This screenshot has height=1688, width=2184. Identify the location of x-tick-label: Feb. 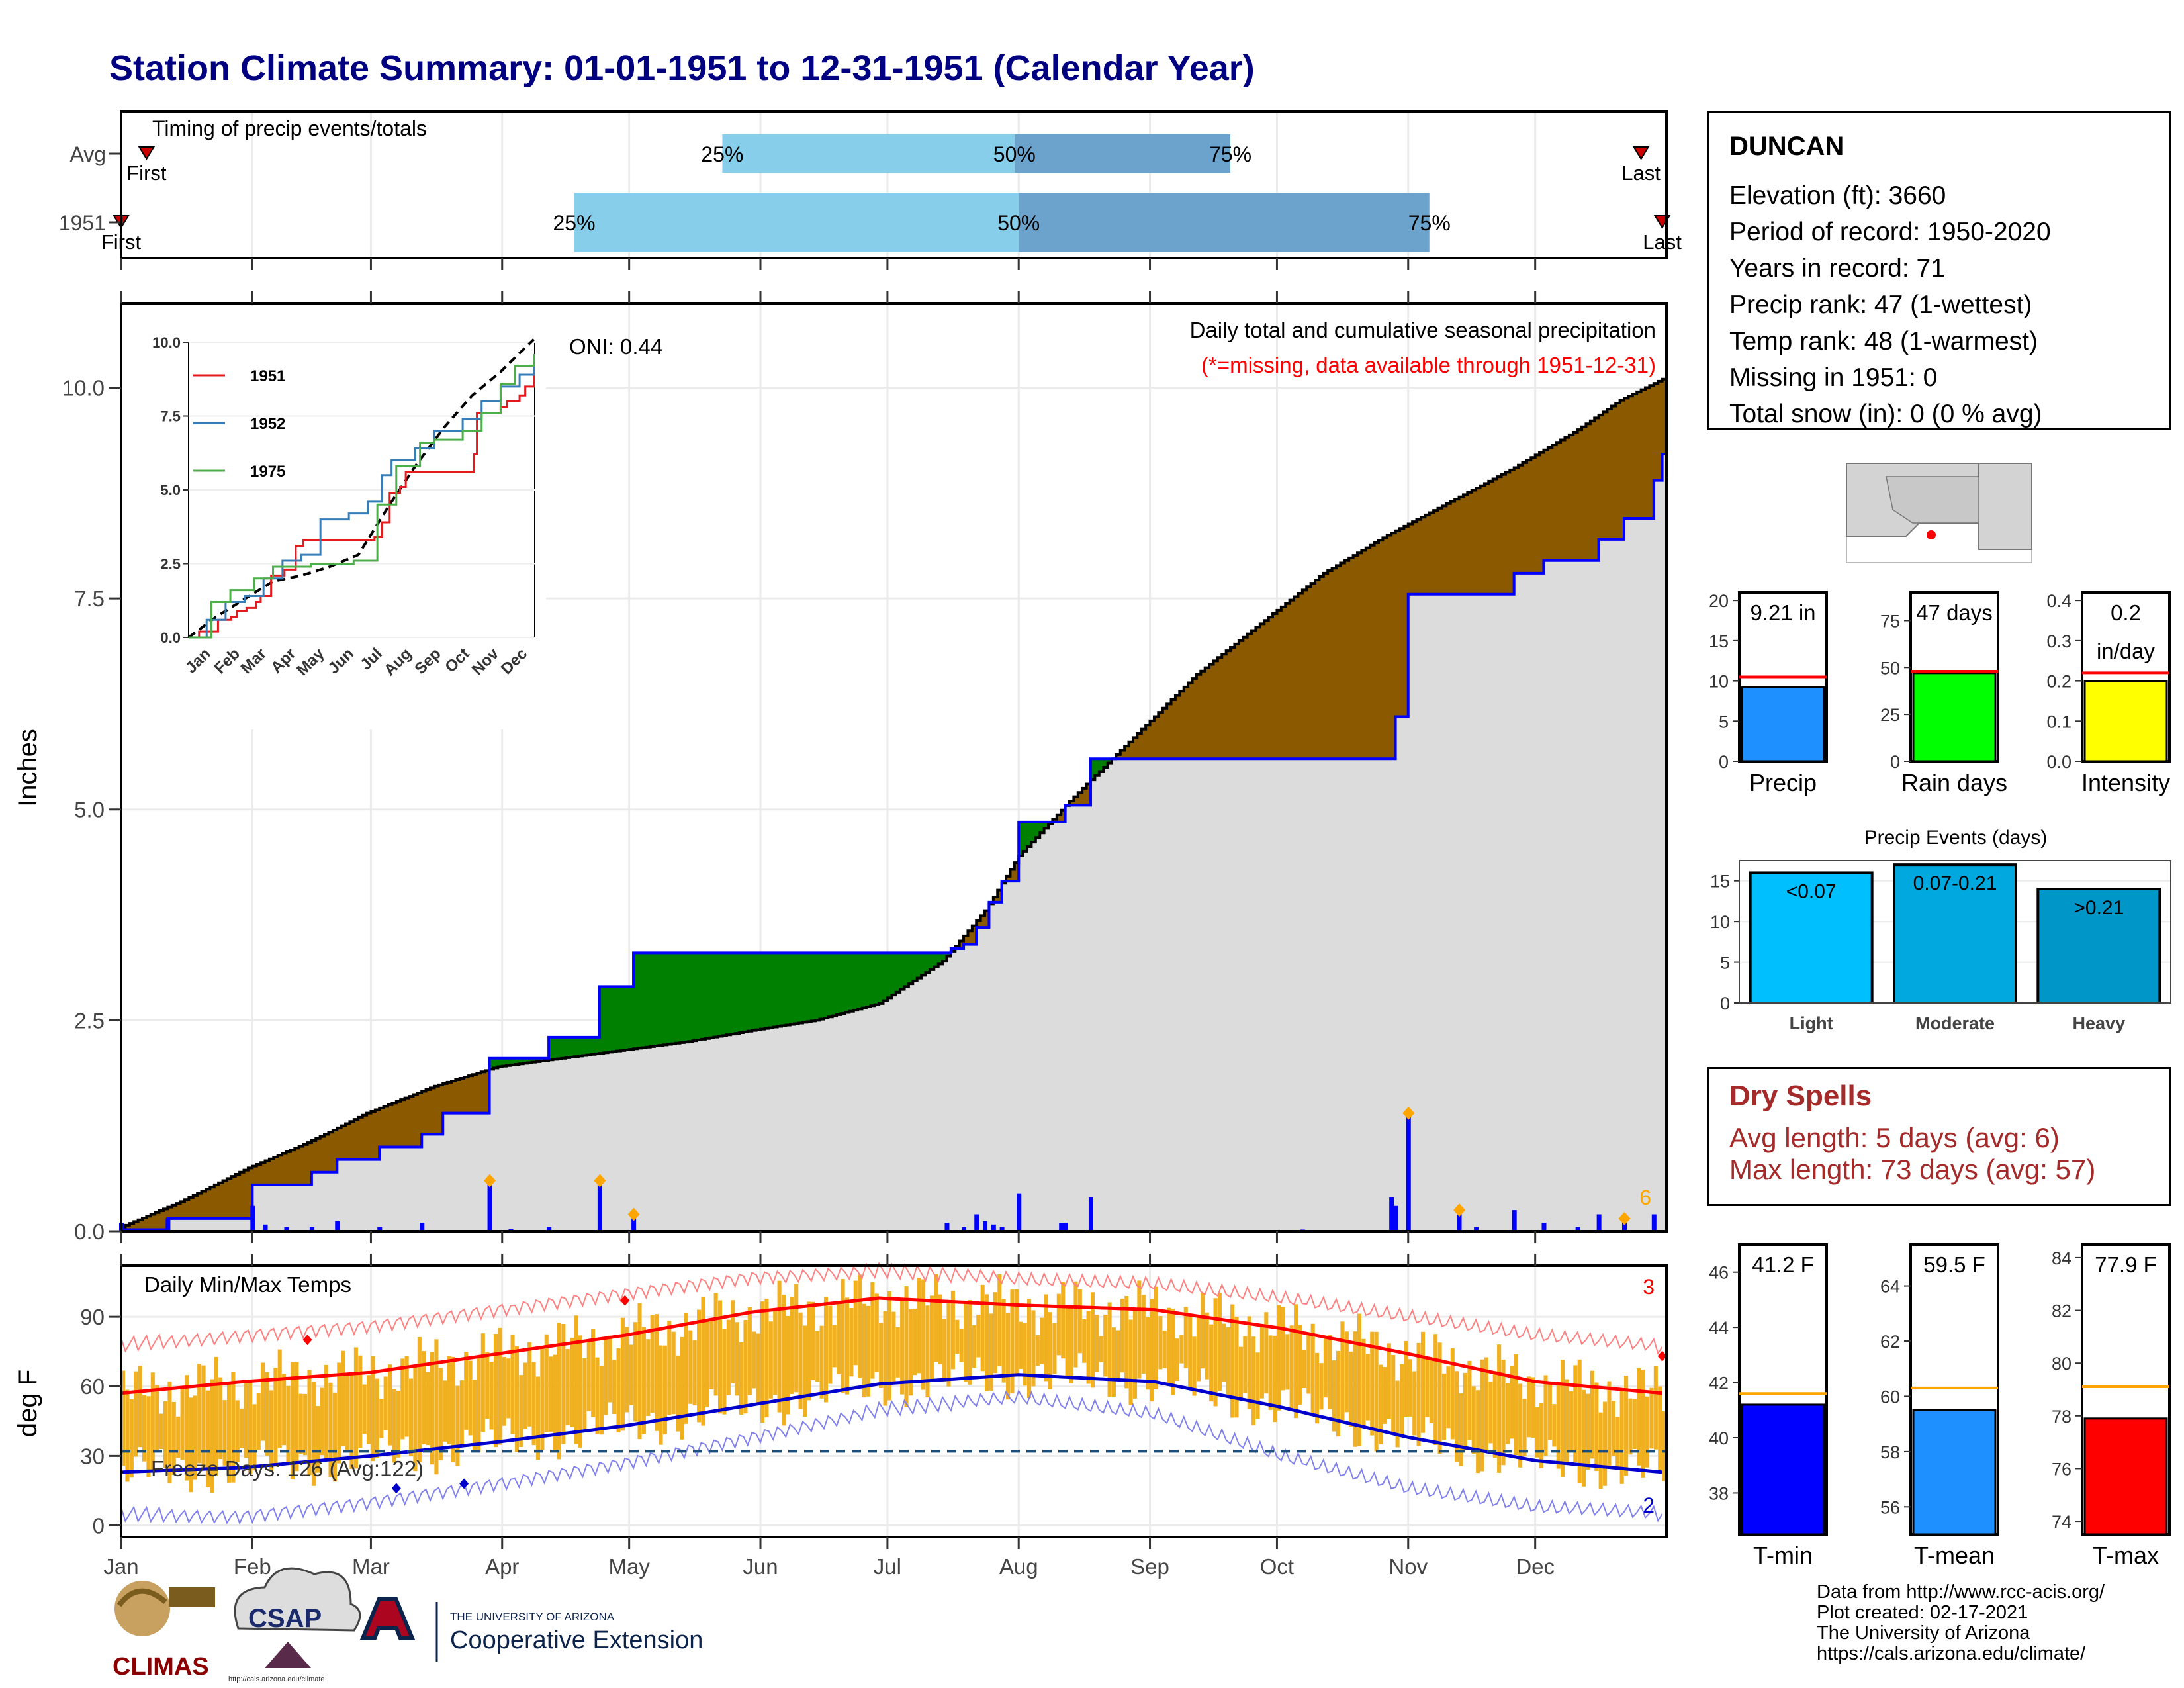
(252, 1566).